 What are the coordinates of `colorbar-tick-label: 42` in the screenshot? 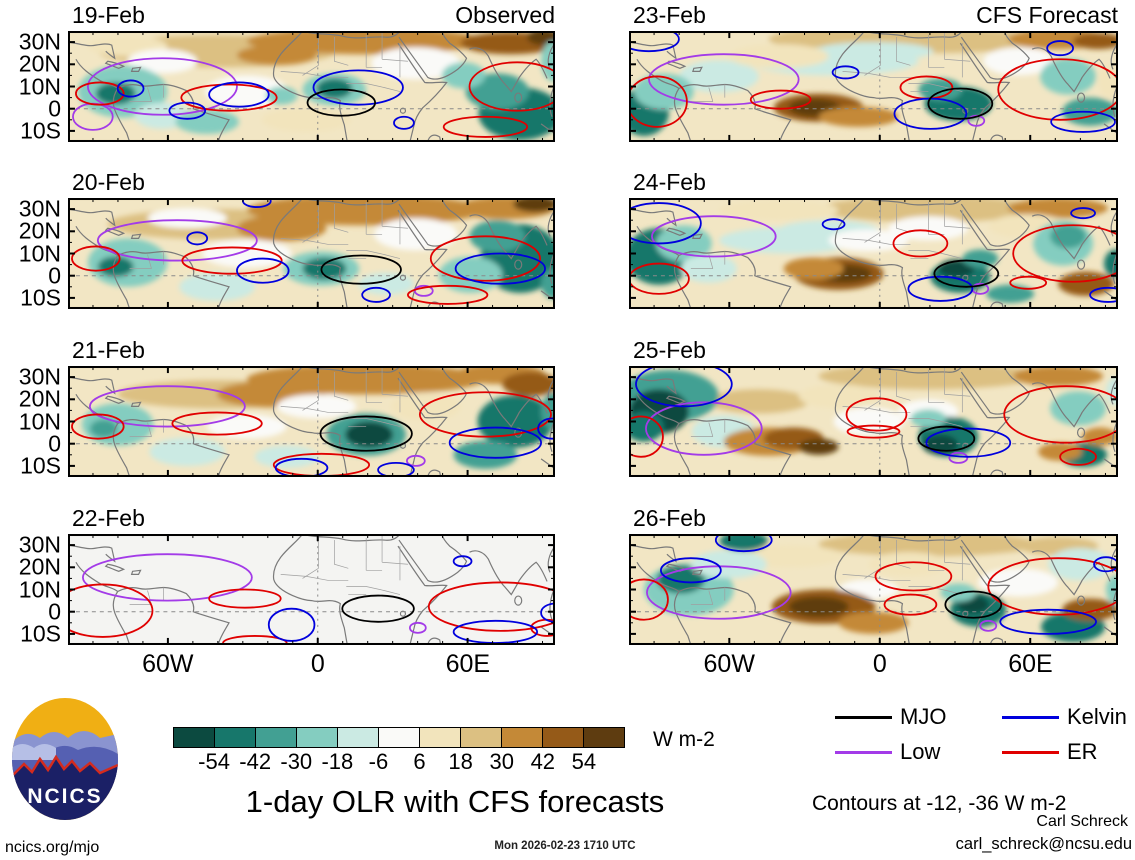 It's located at (543, 761).